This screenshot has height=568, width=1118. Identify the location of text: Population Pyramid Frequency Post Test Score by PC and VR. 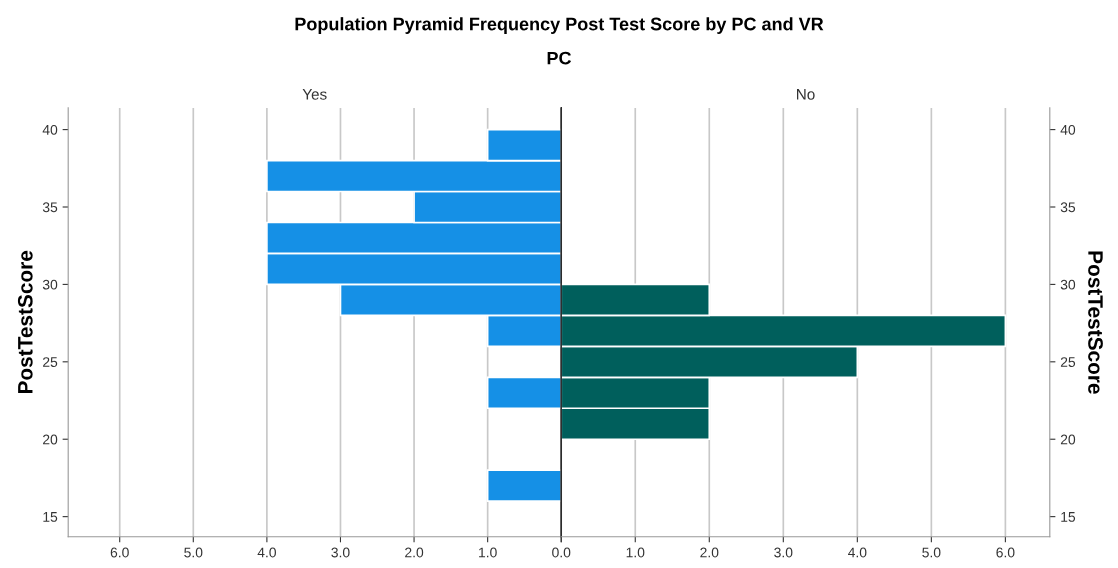
(559, 25).